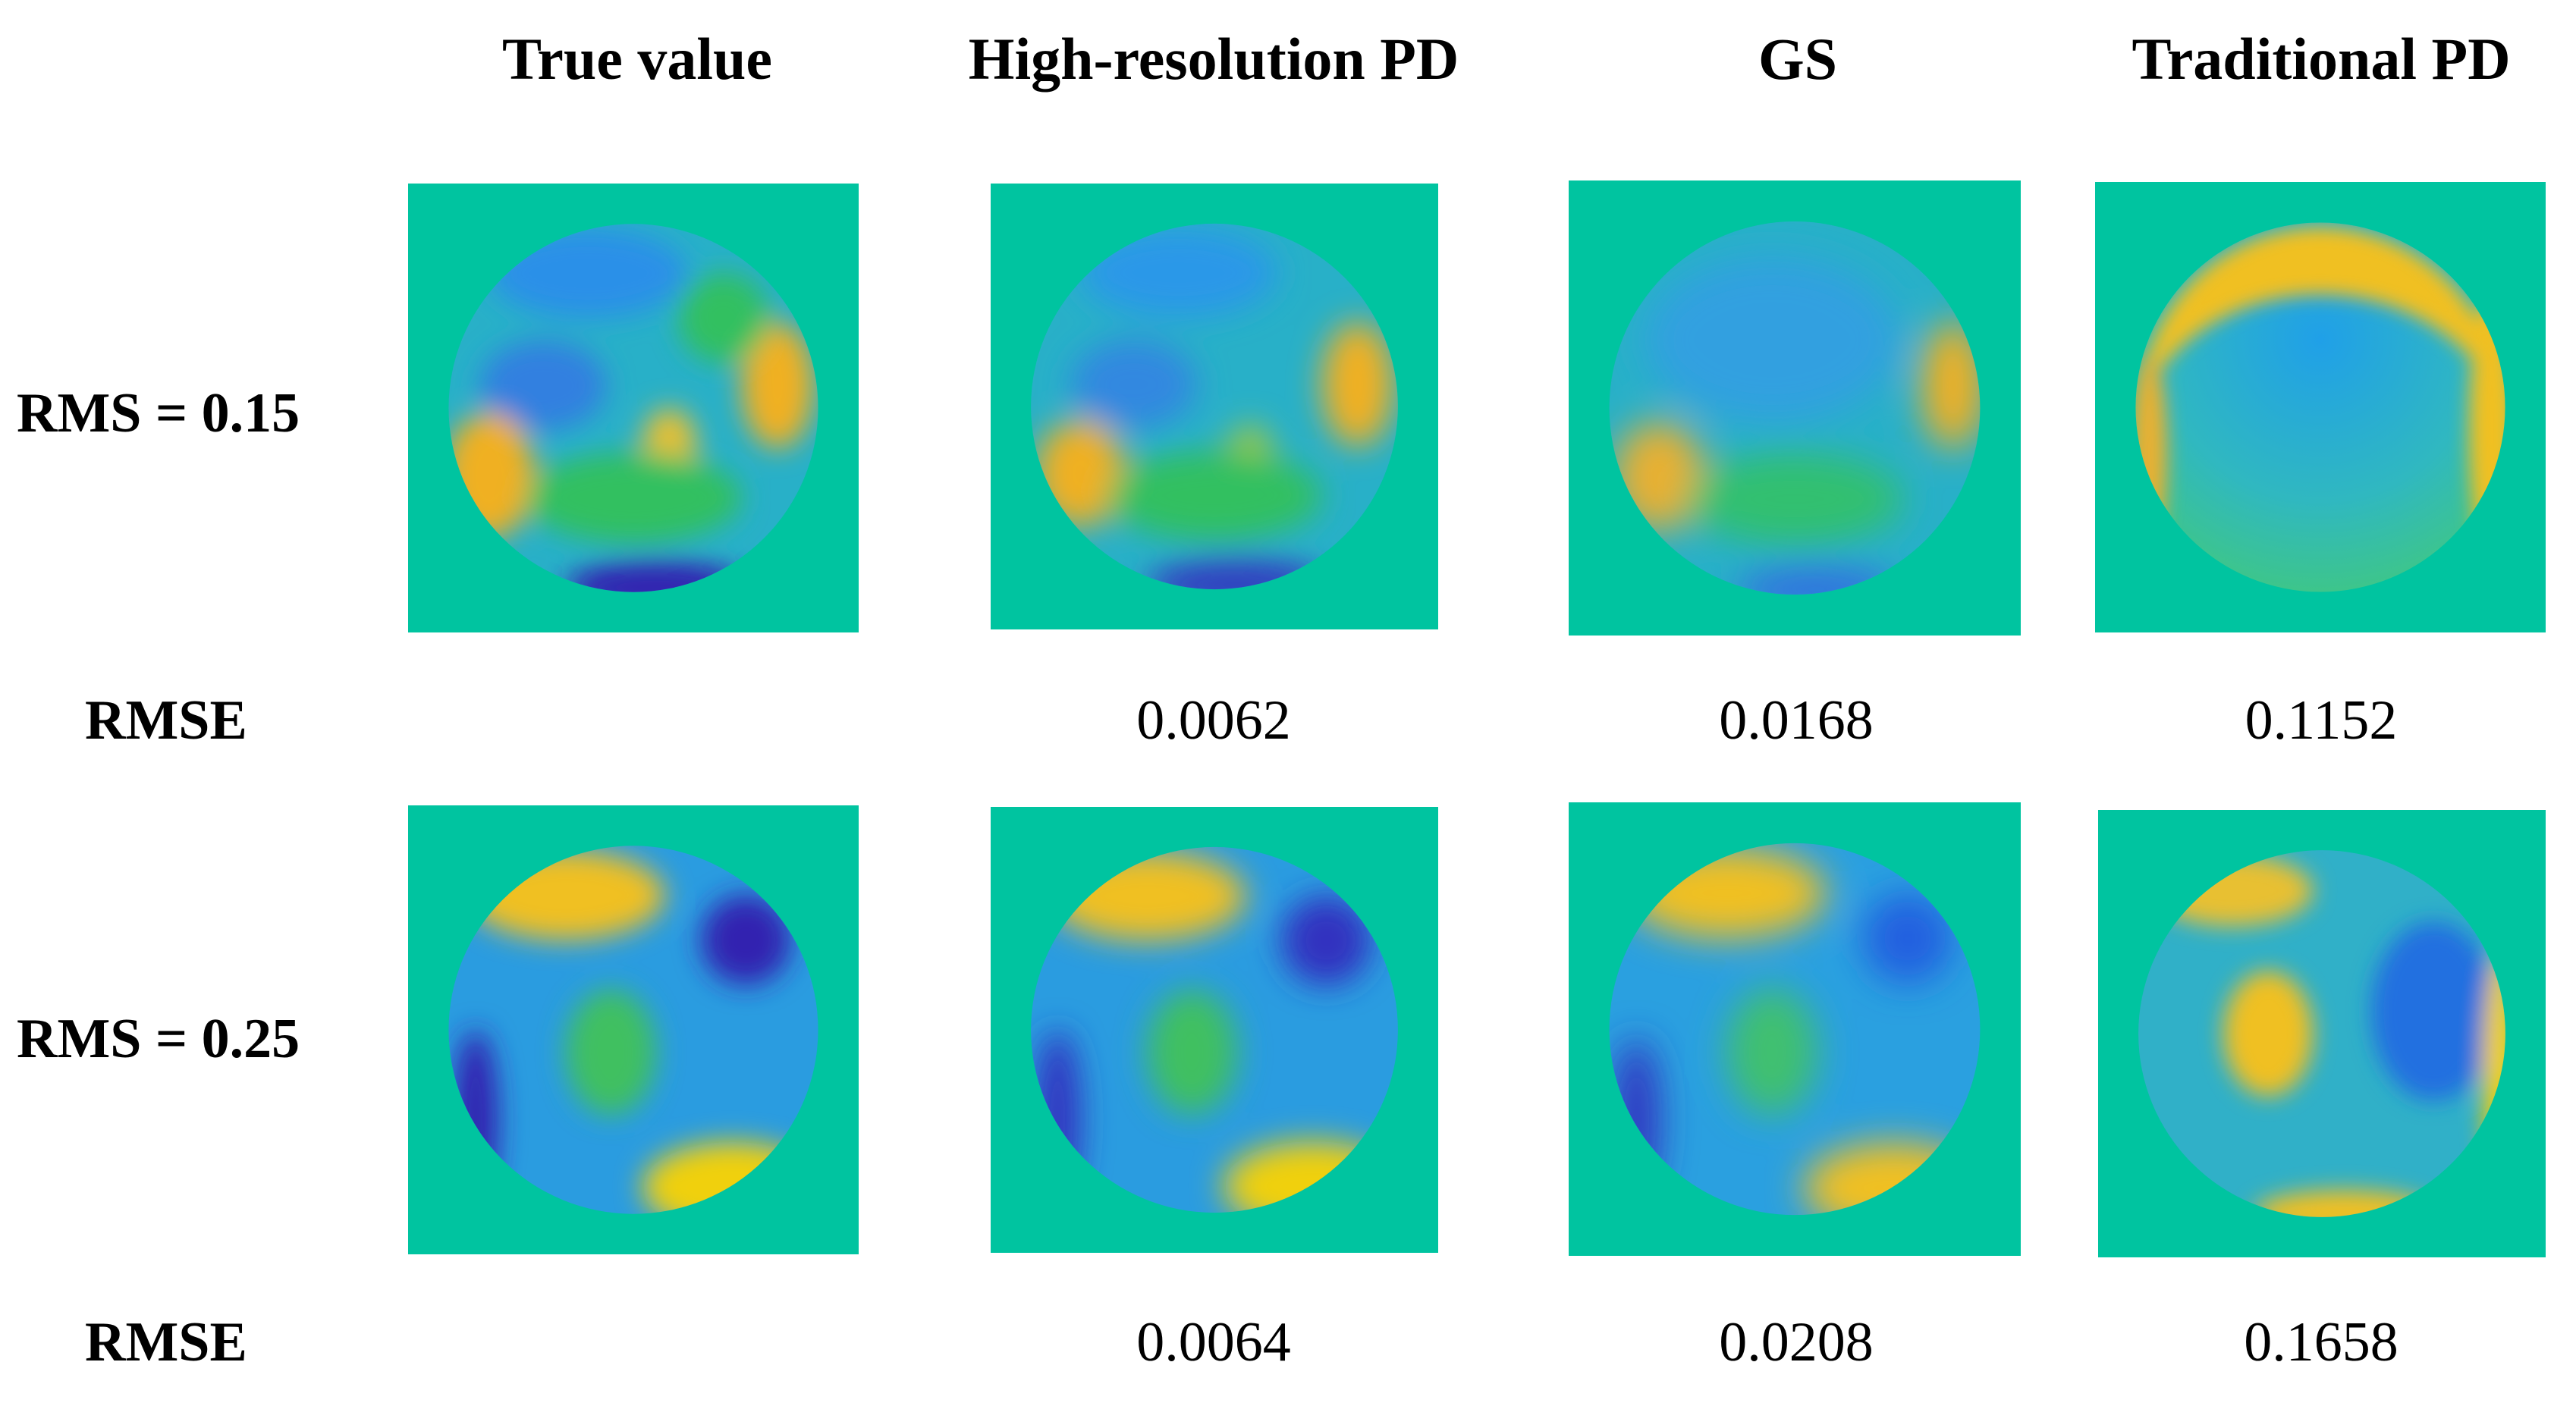  I want to click on row-label-rms-015: RMS = 0.15, so click(158, 413).